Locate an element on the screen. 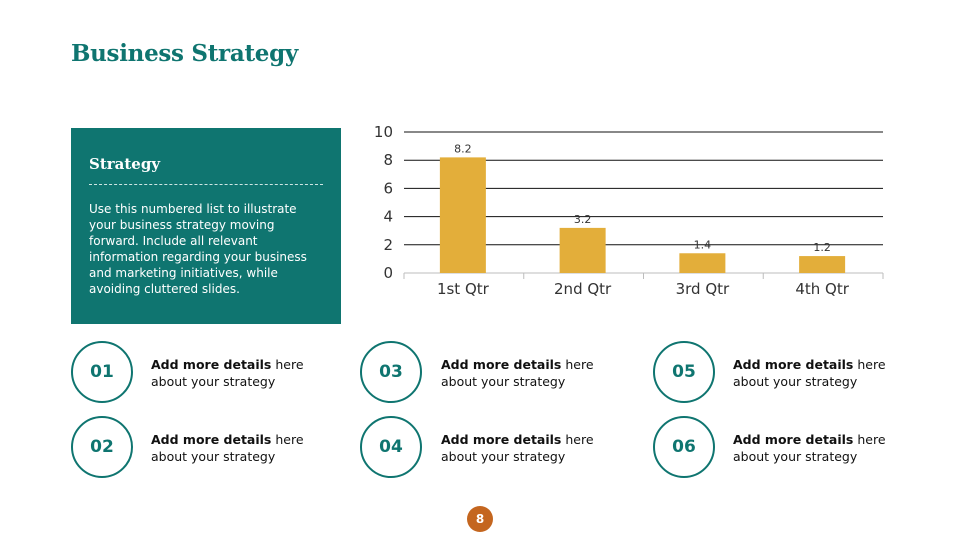  data-label: 8.2 is located at coordinates (463, 148).